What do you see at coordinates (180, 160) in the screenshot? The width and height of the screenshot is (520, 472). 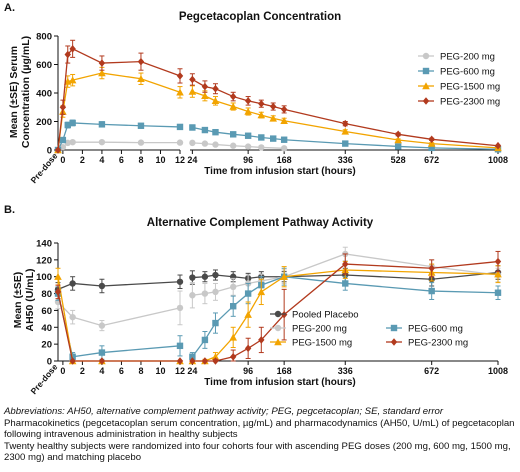 I see `x-tick-label: 12` at bounding box center [180, 160].